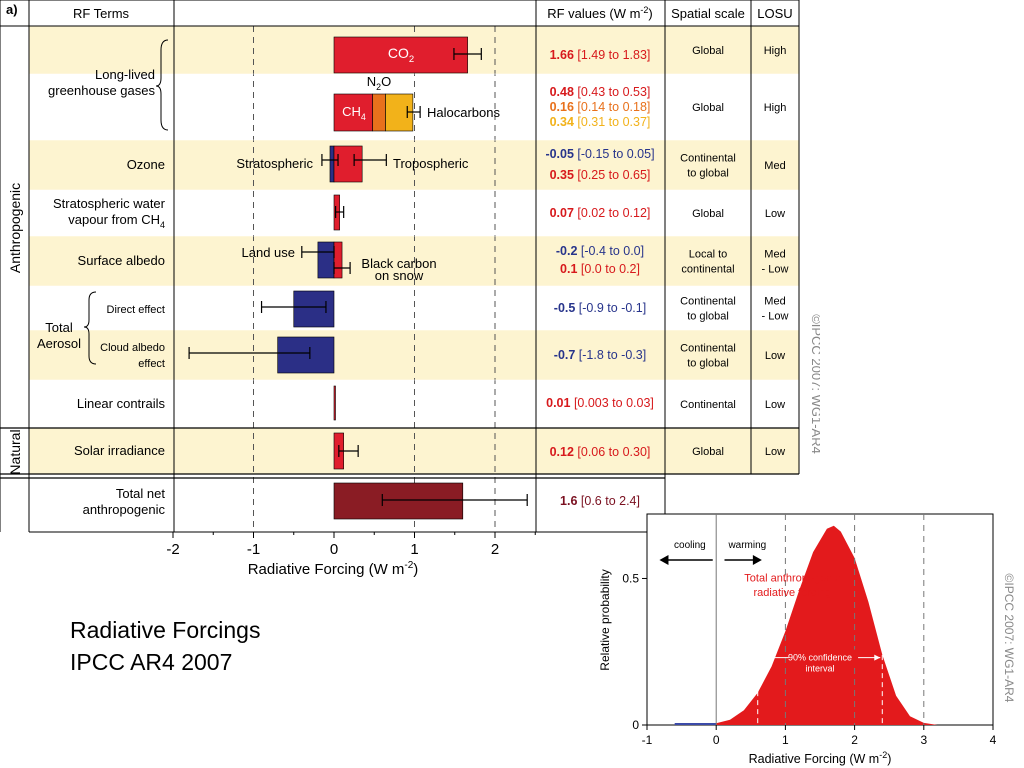 The height and width of the screenshot is (768, 1024). Describe the element at coordinates (600, 55) in the screenshot. I see `rf-value: 1.66 [1.49 to 1.83]` at that location.